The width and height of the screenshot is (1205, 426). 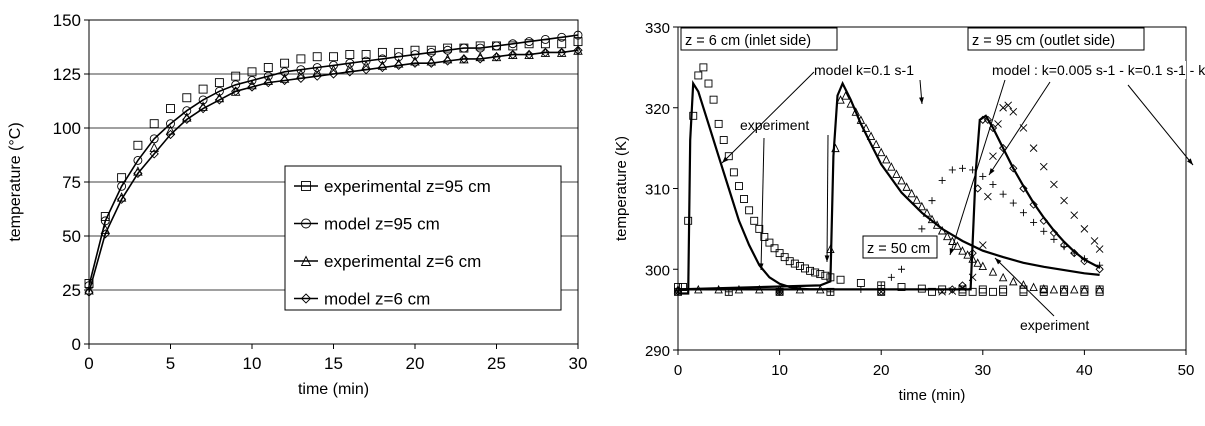 I want to click on y-tick-label: 320, so click(x=657, y=109).